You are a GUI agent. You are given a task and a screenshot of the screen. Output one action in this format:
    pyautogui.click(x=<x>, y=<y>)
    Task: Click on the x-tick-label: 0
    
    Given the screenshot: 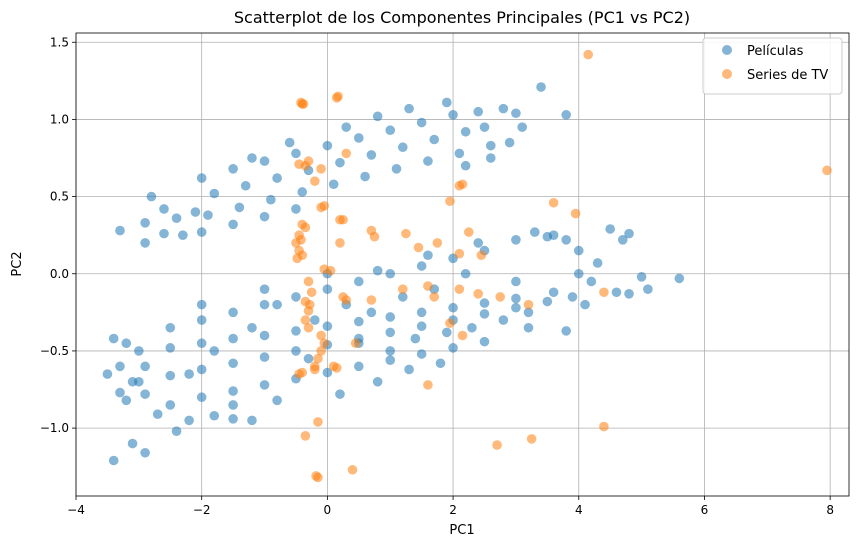 What is the action you would take?
    pyautogui.click(x=328, y=510)
    